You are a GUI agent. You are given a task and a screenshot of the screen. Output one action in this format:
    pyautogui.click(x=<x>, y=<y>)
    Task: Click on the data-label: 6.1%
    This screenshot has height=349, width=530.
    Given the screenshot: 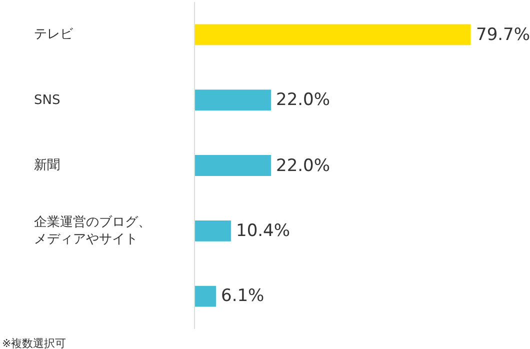 What is the action you would take?
    pyautogui.click(x=242, y=296)
    